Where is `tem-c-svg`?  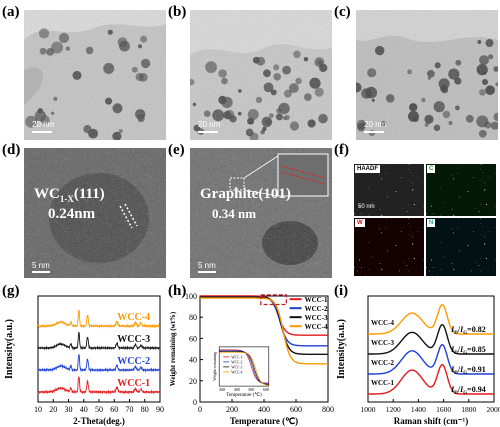 tem-c-svg is located at coordinates (427, 75).